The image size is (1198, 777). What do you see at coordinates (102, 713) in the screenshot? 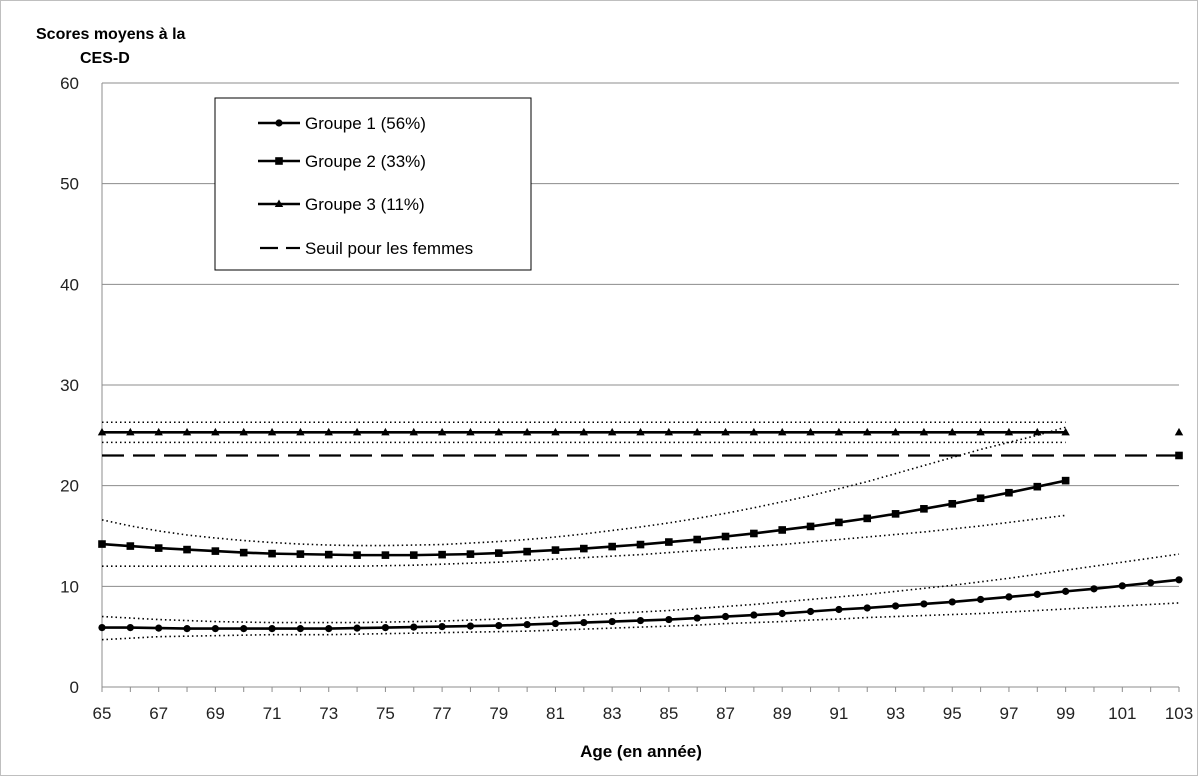
I see `x-tick-label-65: 65` at bounding box center [102, 713].